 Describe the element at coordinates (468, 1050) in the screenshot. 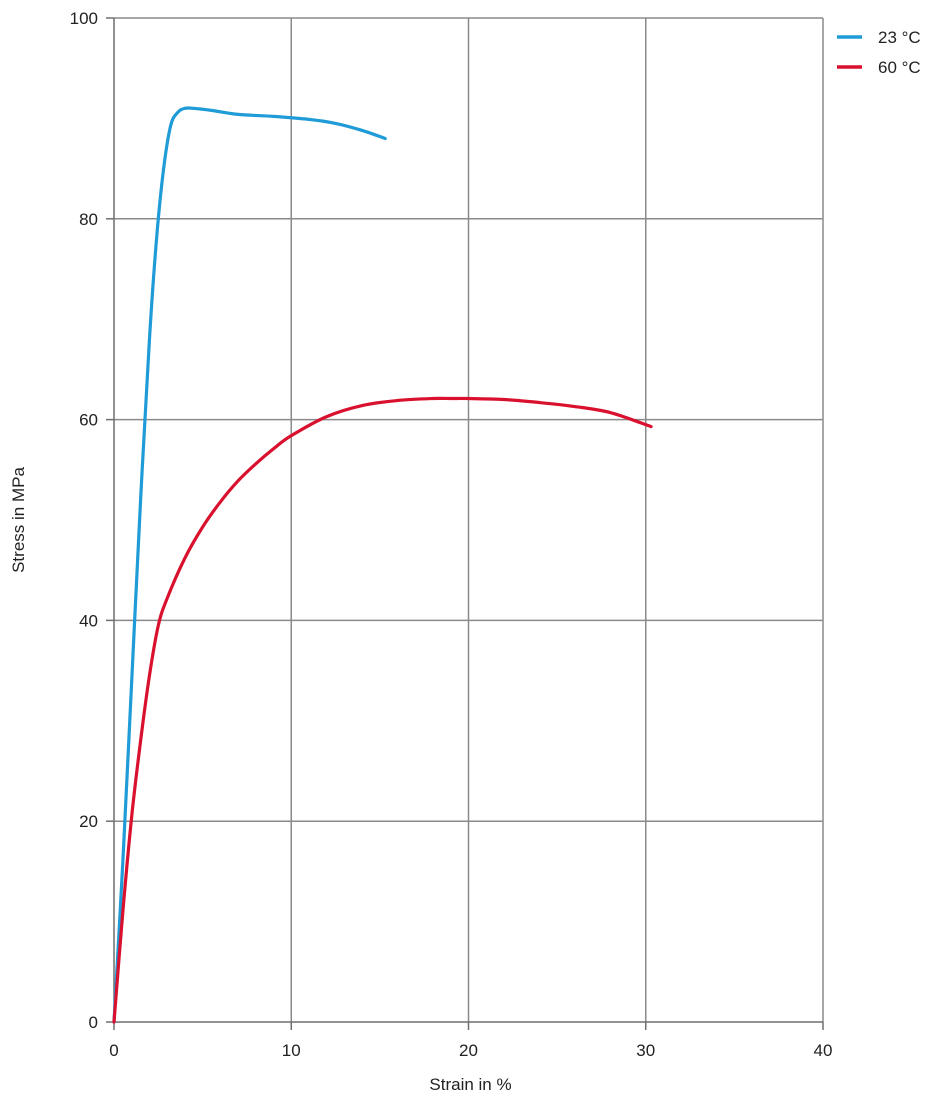

I see `x-tick-label: 20` at that location.